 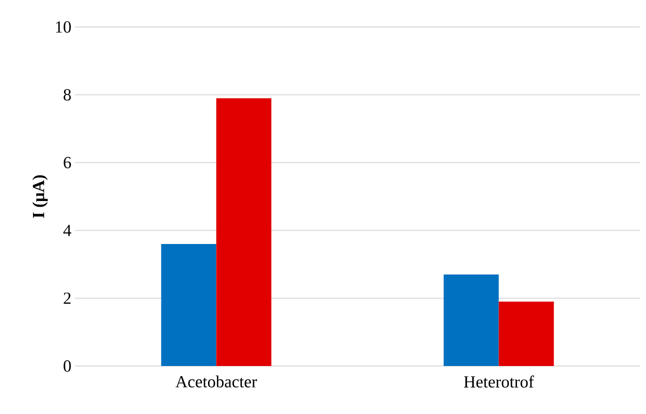 What do you see at coordinates (217, 382) in the screenshot?
I see `x-tick-label: Acetobacter` at bounding box center [217, 382].